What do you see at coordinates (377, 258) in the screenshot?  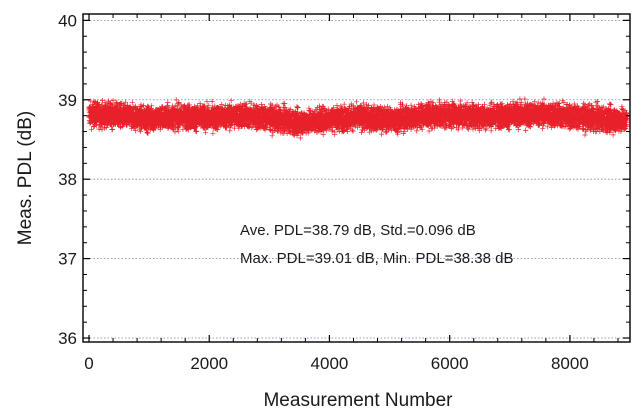 I see `annotation-line-2: Max. PDL=39.01 dB, Min. PDL=38.38 dB` at bounding box center [377, 258].